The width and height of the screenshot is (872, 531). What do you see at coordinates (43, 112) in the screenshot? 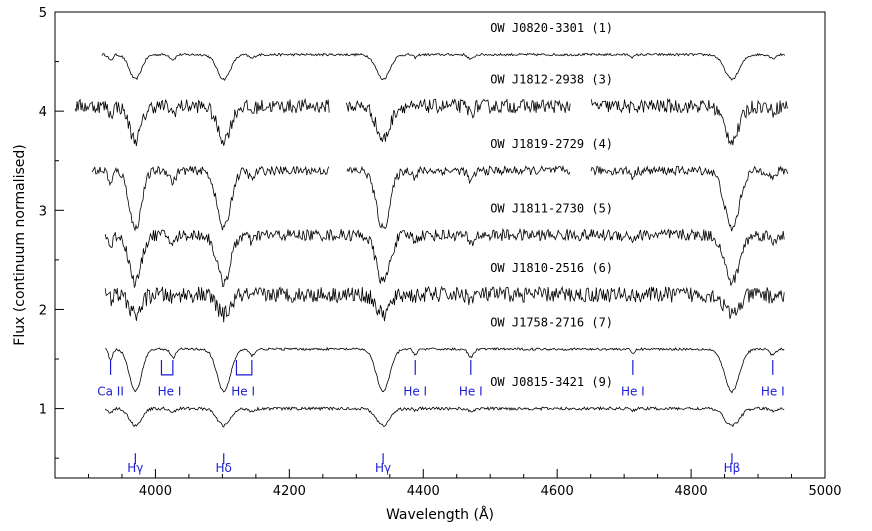
I see `y-tick-label: 4` at bounding box center [43, 112].